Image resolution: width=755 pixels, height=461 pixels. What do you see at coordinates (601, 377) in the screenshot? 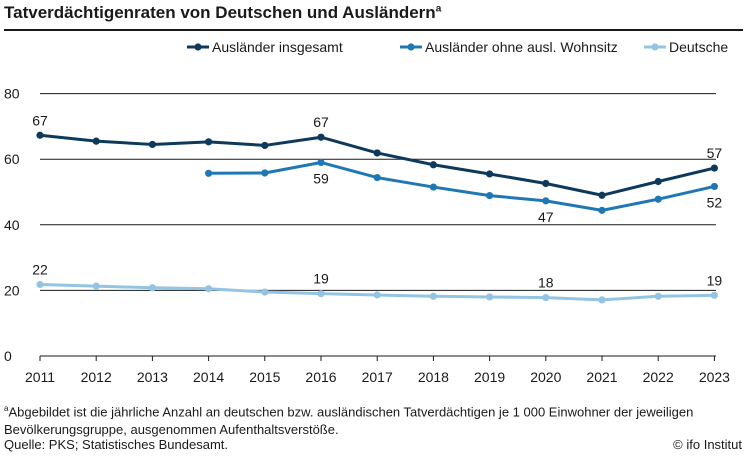
I see `x-tick-label: 2021` at bounding box center [601, 377].